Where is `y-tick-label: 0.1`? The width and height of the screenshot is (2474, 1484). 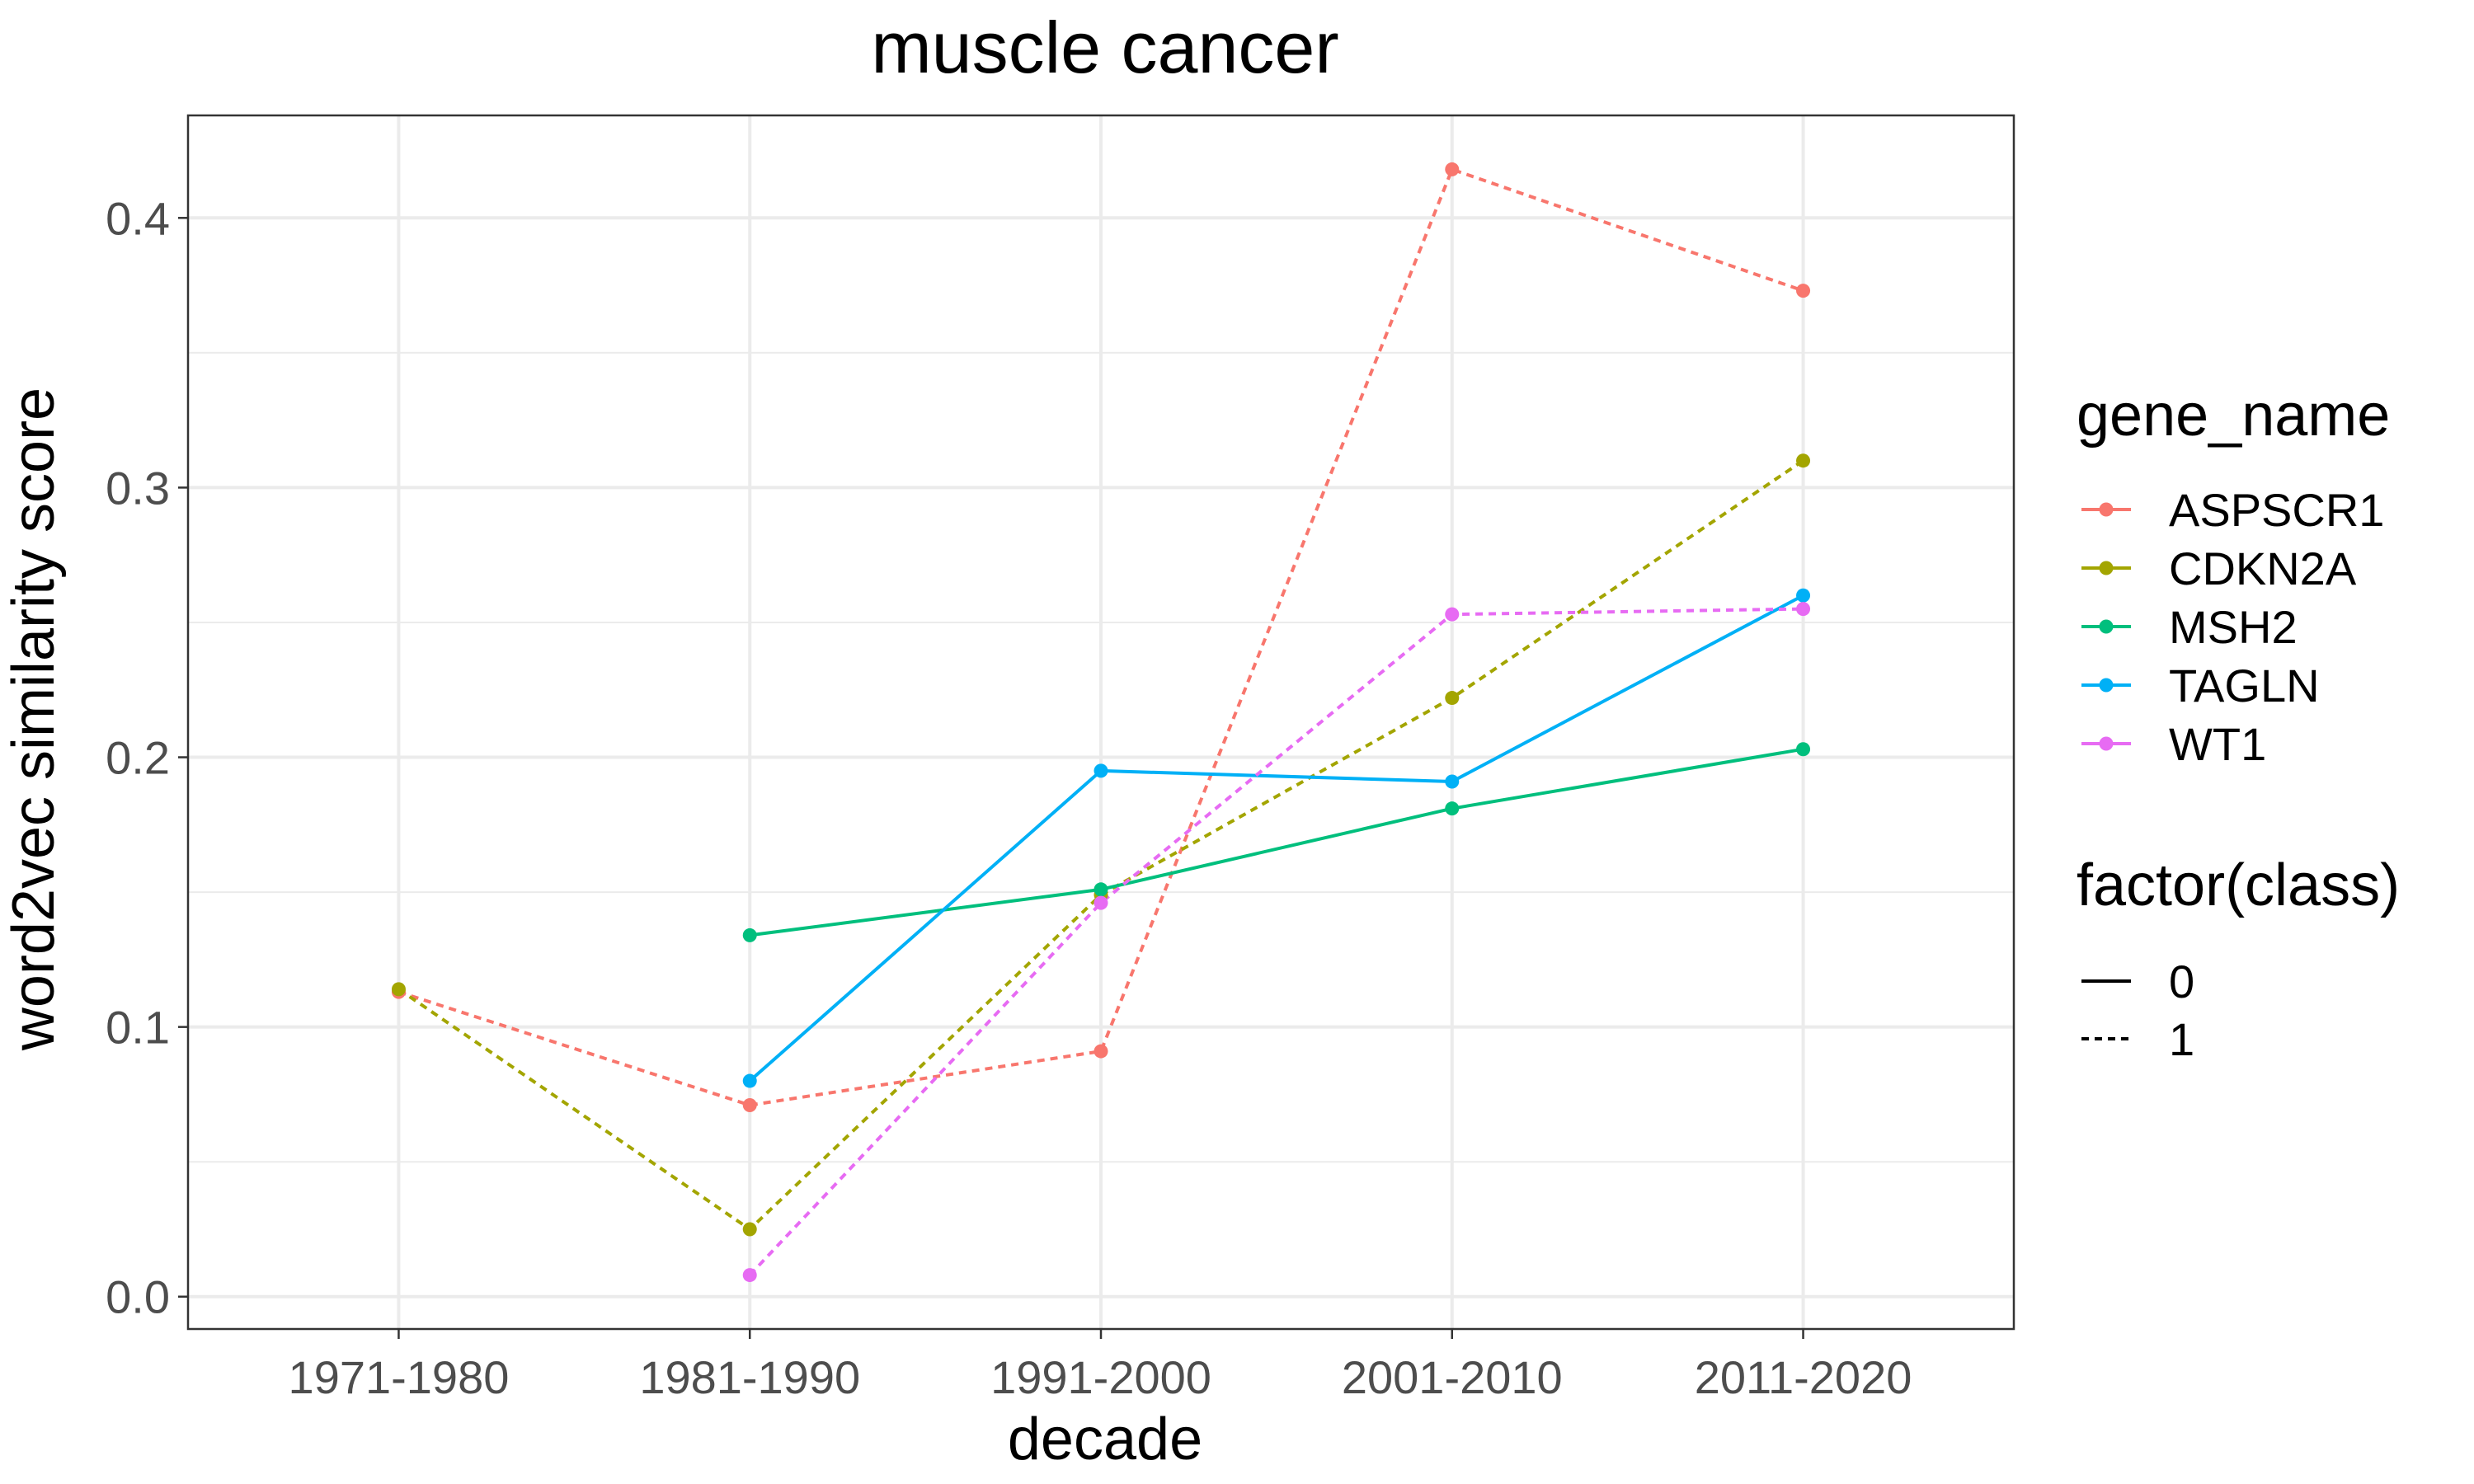
y-tick-label: 0.1 is located at coordinates (138, 1028).